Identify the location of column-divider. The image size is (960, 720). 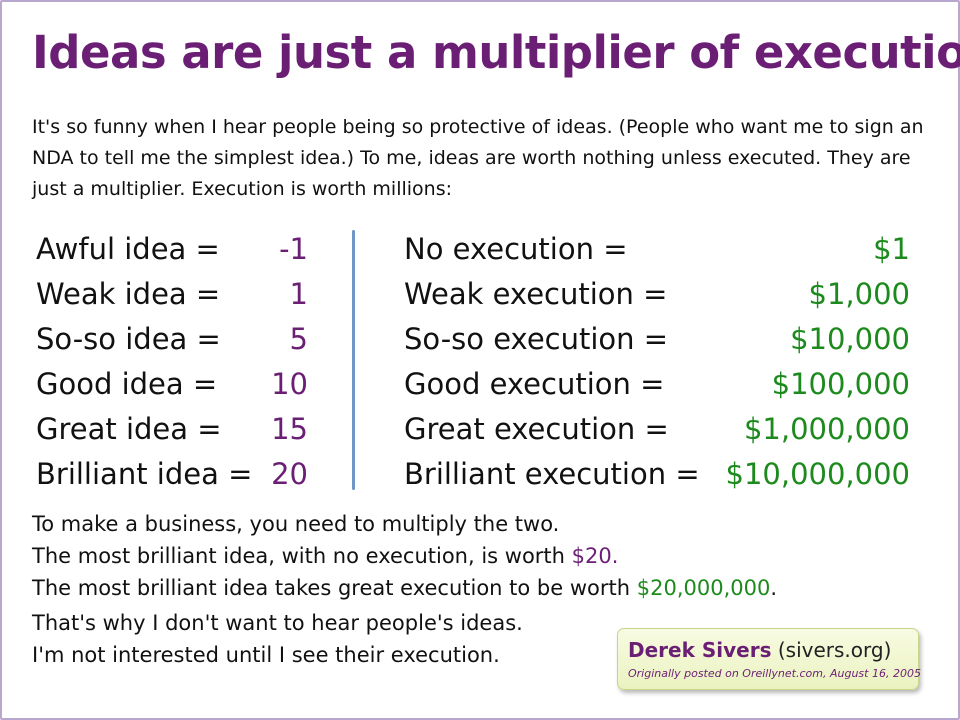
(353, 360).